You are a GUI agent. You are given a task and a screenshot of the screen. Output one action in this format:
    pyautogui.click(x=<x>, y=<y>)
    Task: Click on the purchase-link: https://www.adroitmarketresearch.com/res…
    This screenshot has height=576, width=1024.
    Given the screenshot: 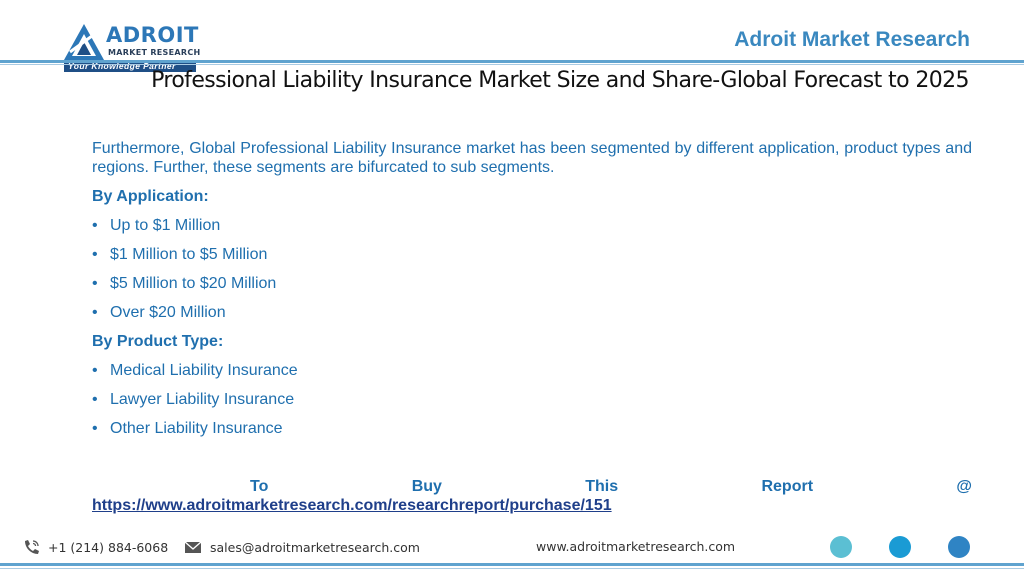 What is the action you would take?
    pyautogui.click(x=352, y=505)
    